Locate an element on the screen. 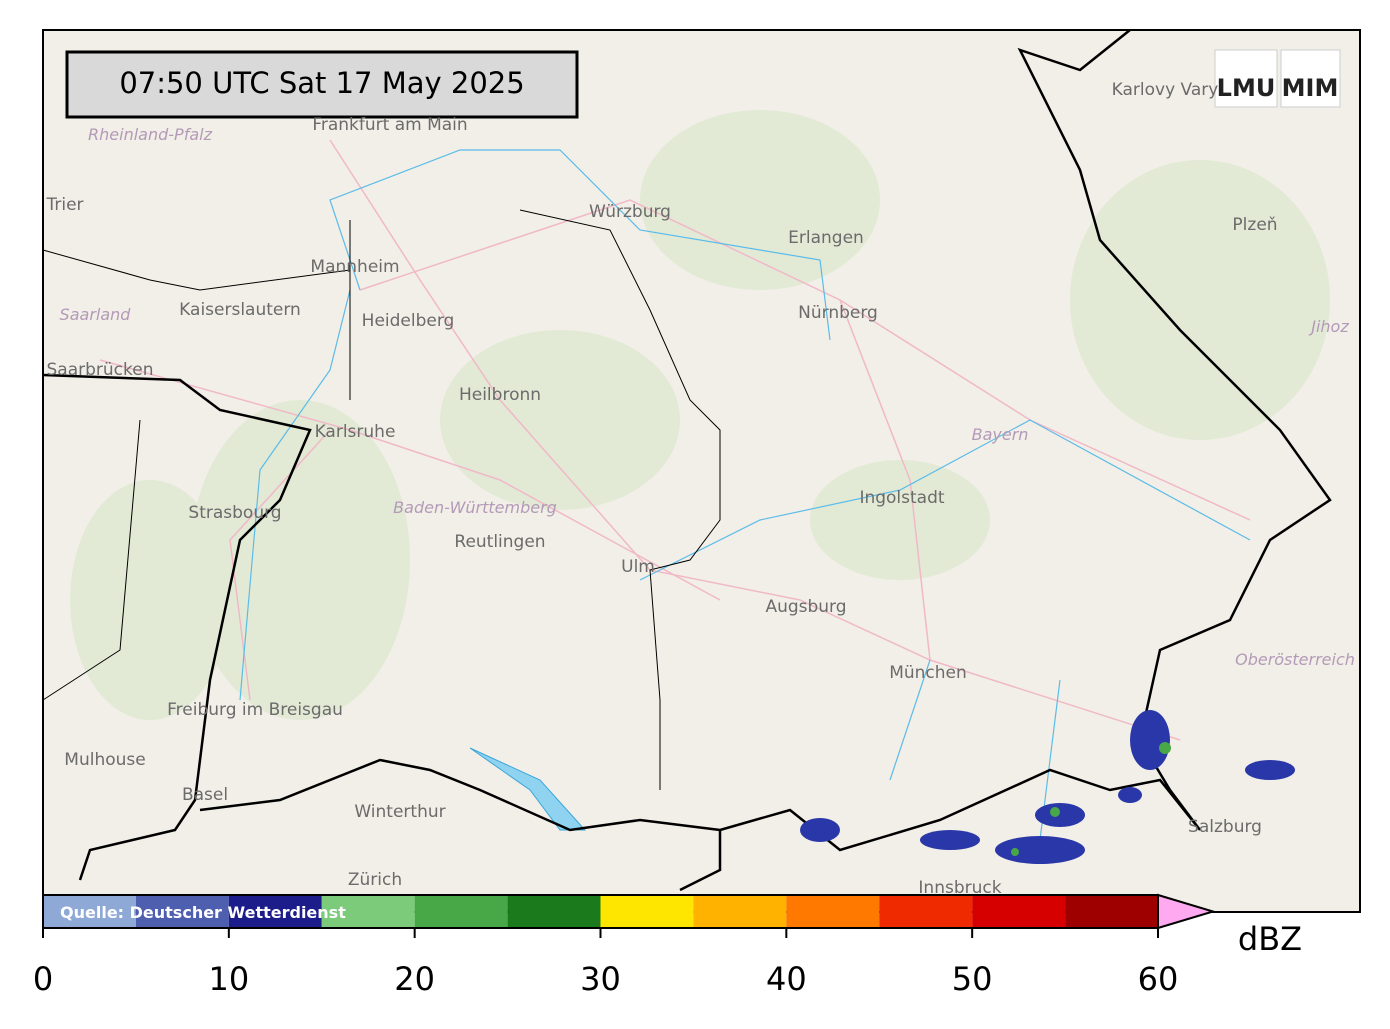 This screenshot has width=1390, height=1029. colorbar-tick-label: 60 is located at coordinates (1158, 979).